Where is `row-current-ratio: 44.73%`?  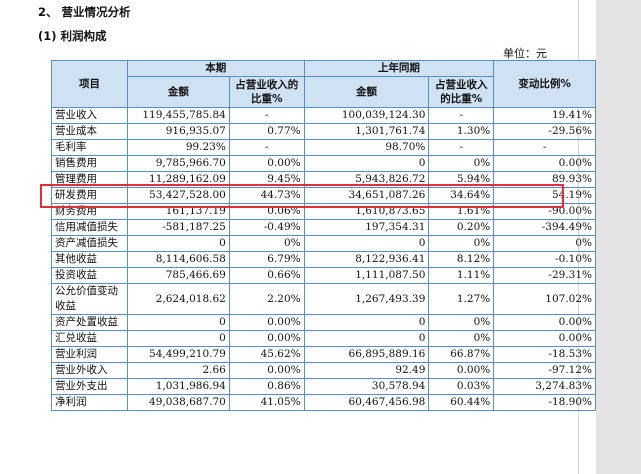
row-current-ratio: 44.73% is located at coordinates (266, 195).